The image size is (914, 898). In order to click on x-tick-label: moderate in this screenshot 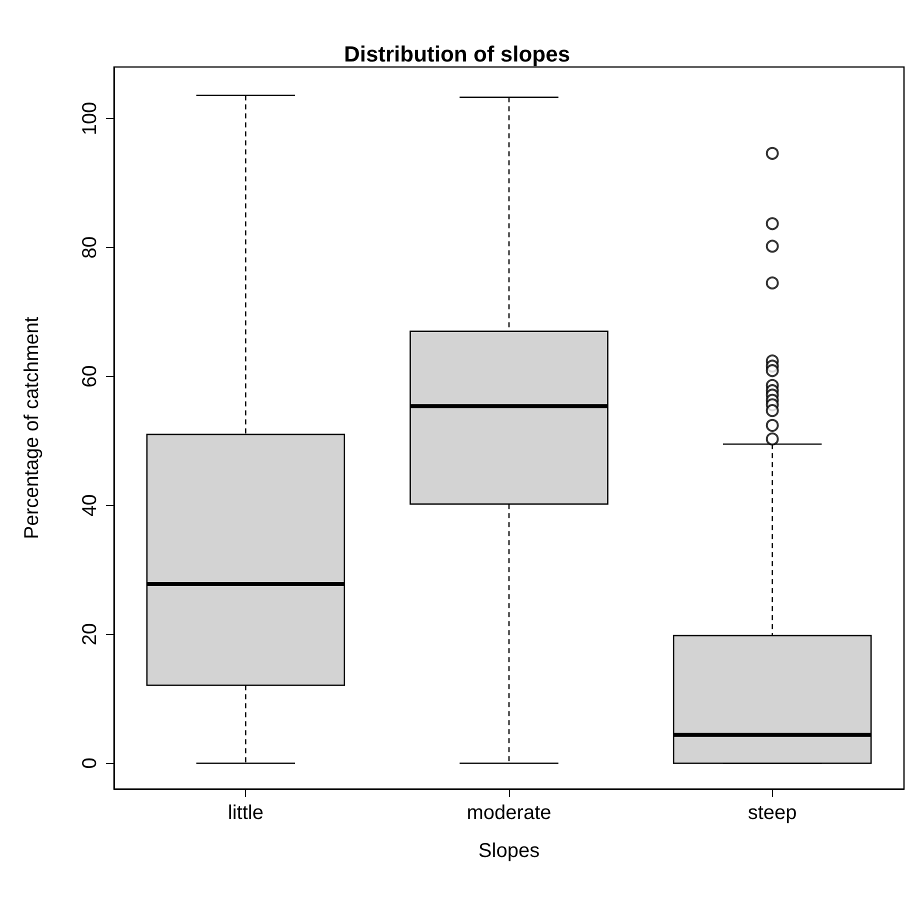, I will do `click(509, 813)`.